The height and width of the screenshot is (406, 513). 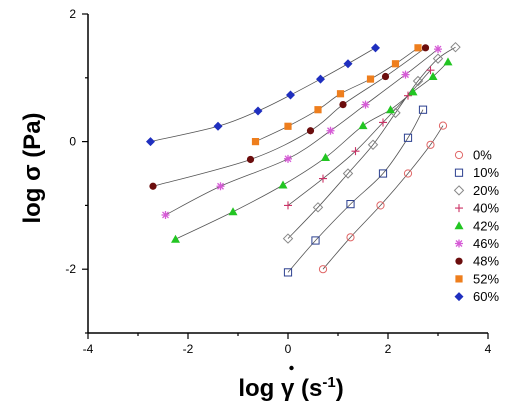 I want to click on x-axis-title-main: log, so click(x=259, y=388).